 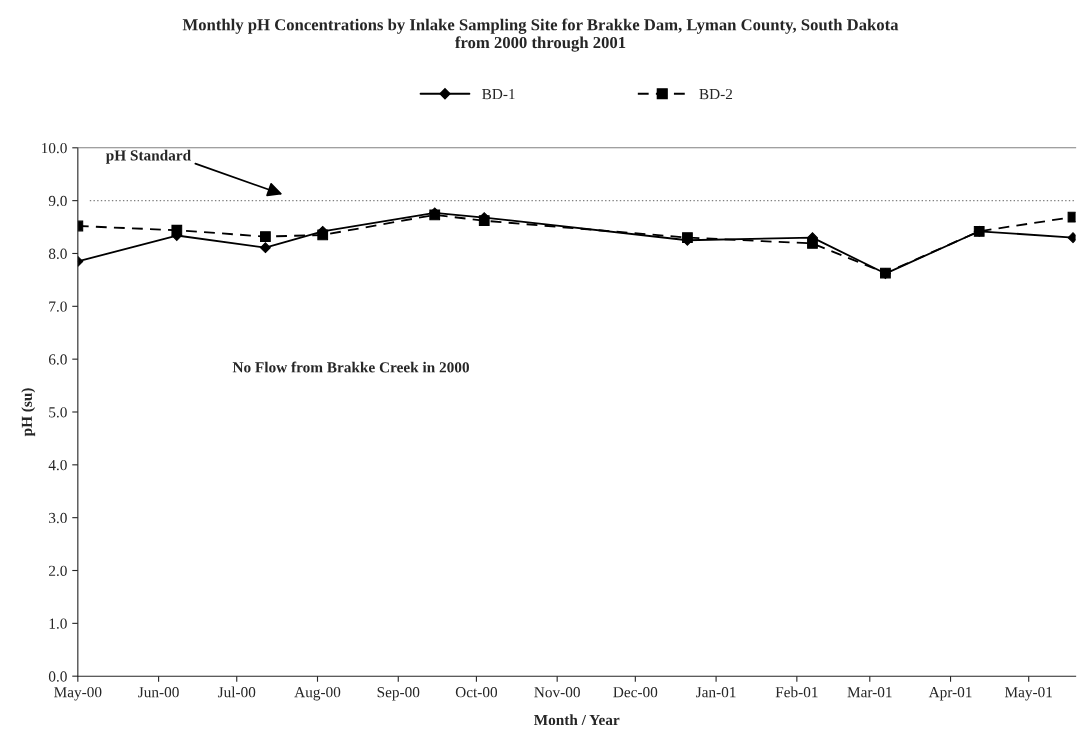 I want to click on y-tick-label: 9.0, so click(x=57, y=201).